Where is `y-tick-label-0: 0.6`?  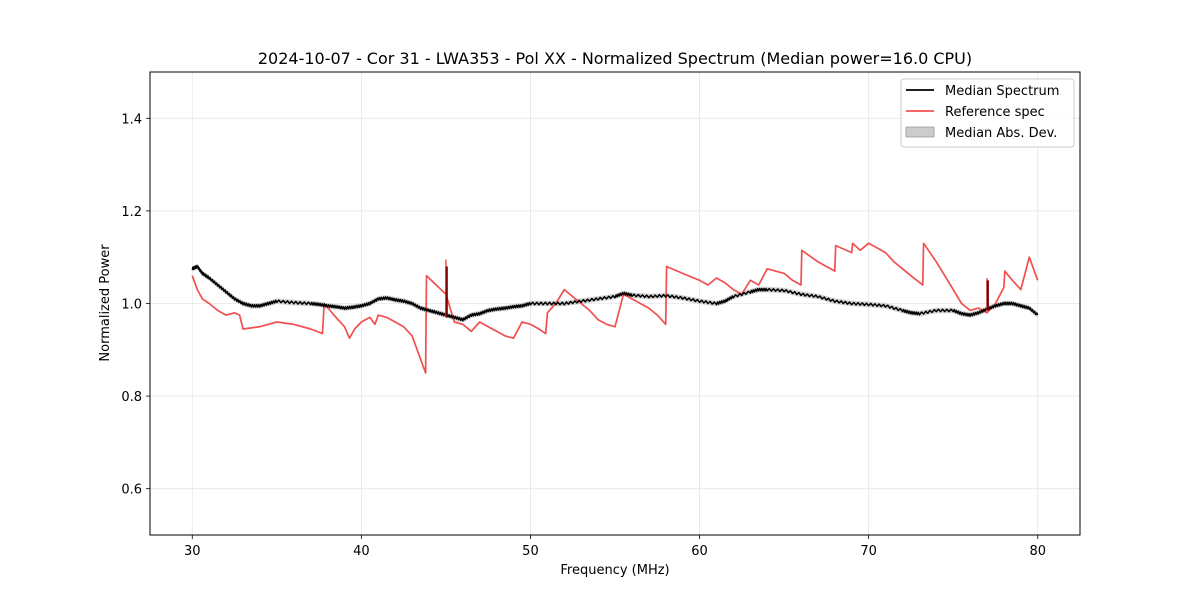 y-tick-label-0: 0.6 is located at coordinates (131, 490).